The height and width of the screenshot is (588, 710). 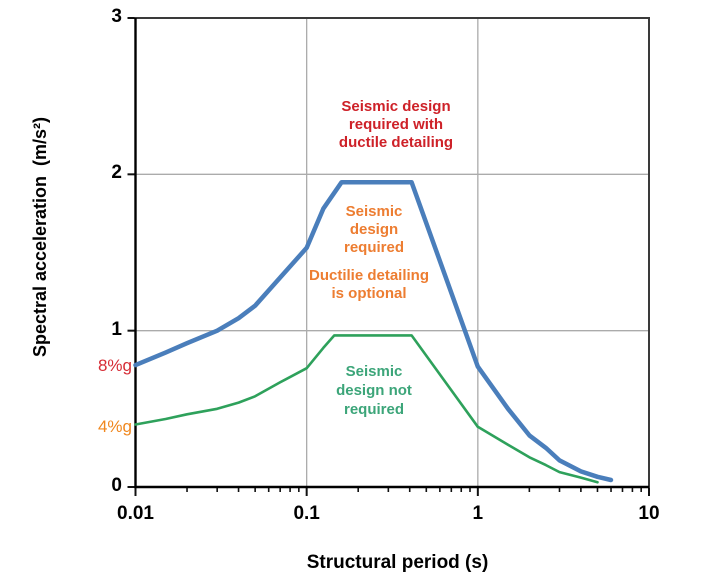 What do you see at coordinates (368, 284) in the screenshot?
I see `annotation-ductile-optional: Ductilie detailing is optional` at bounding box center [368, 284].